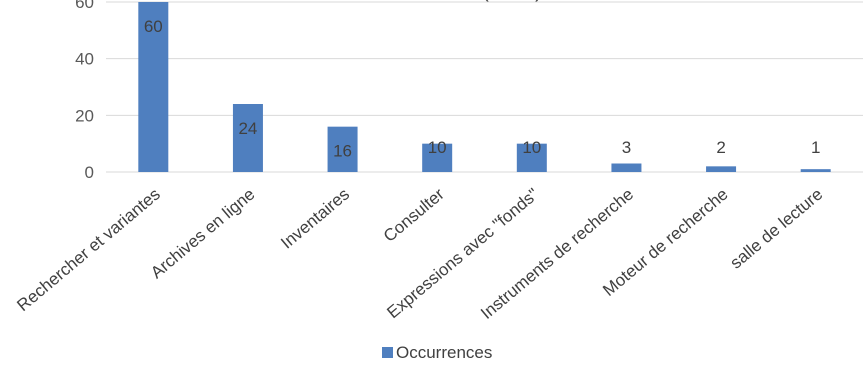 Image resolution: width=863 pixels, height=378 pixels. Describe the element at coordinates (720, 147) in the screenshot. I see `data-label: 2` at that location.